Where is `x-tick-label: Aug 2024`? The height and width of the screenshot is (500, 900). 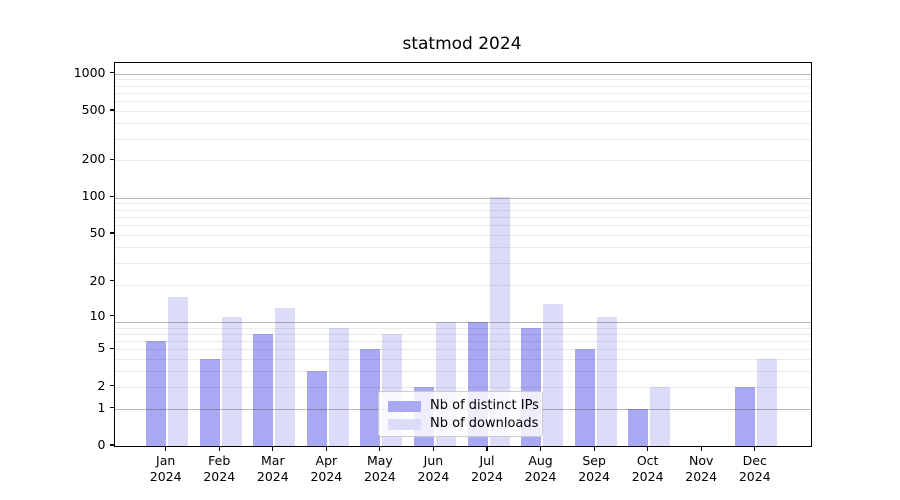
x-tick-label: Aug 2024 is located at coordinates (540, 468).